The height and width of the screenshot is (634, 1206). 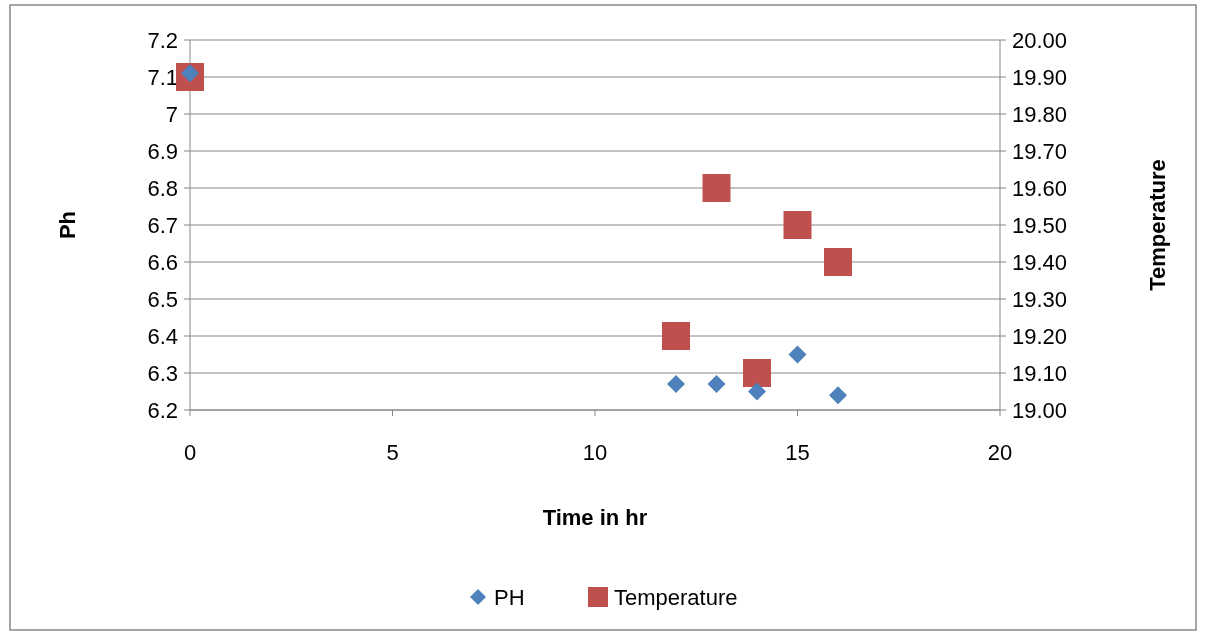 I want to click on y-tick-label: 6.4, so click(x=162, y=336).